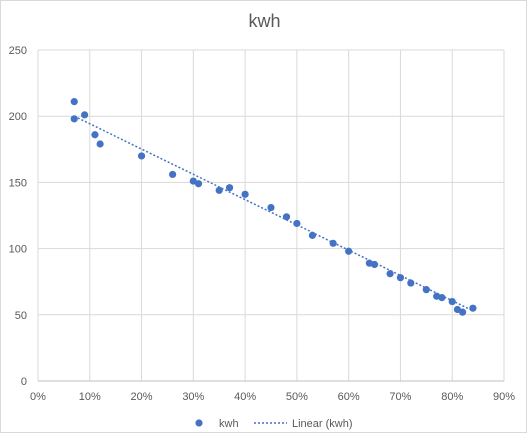 This screenshot has width=527, height=434. Describe the element at coordinates (142, 397) in the screenshot. I see `x-tick-label: 20%` at that location.